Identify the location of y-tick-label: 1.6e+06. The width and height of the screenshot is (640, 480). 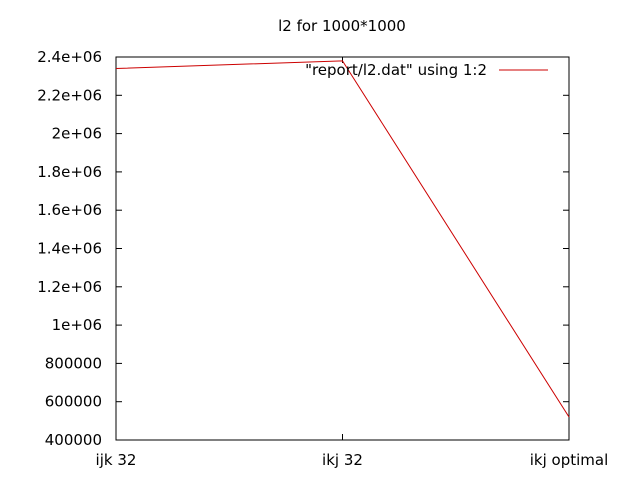
(69, 210).